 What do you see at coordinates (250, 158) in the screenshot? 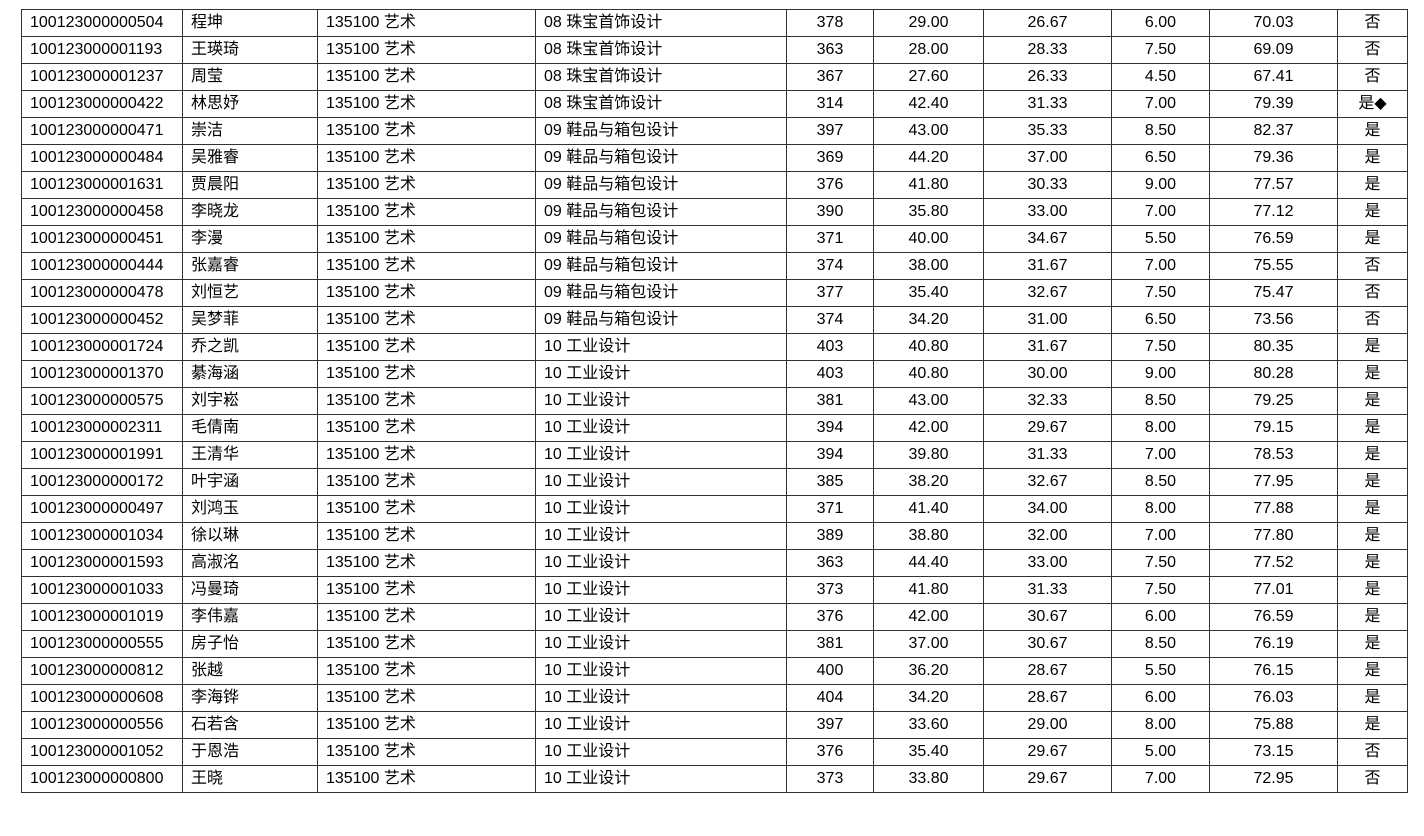
I see `cell-name: 吴雅睿` at bounding box center [250, 158].